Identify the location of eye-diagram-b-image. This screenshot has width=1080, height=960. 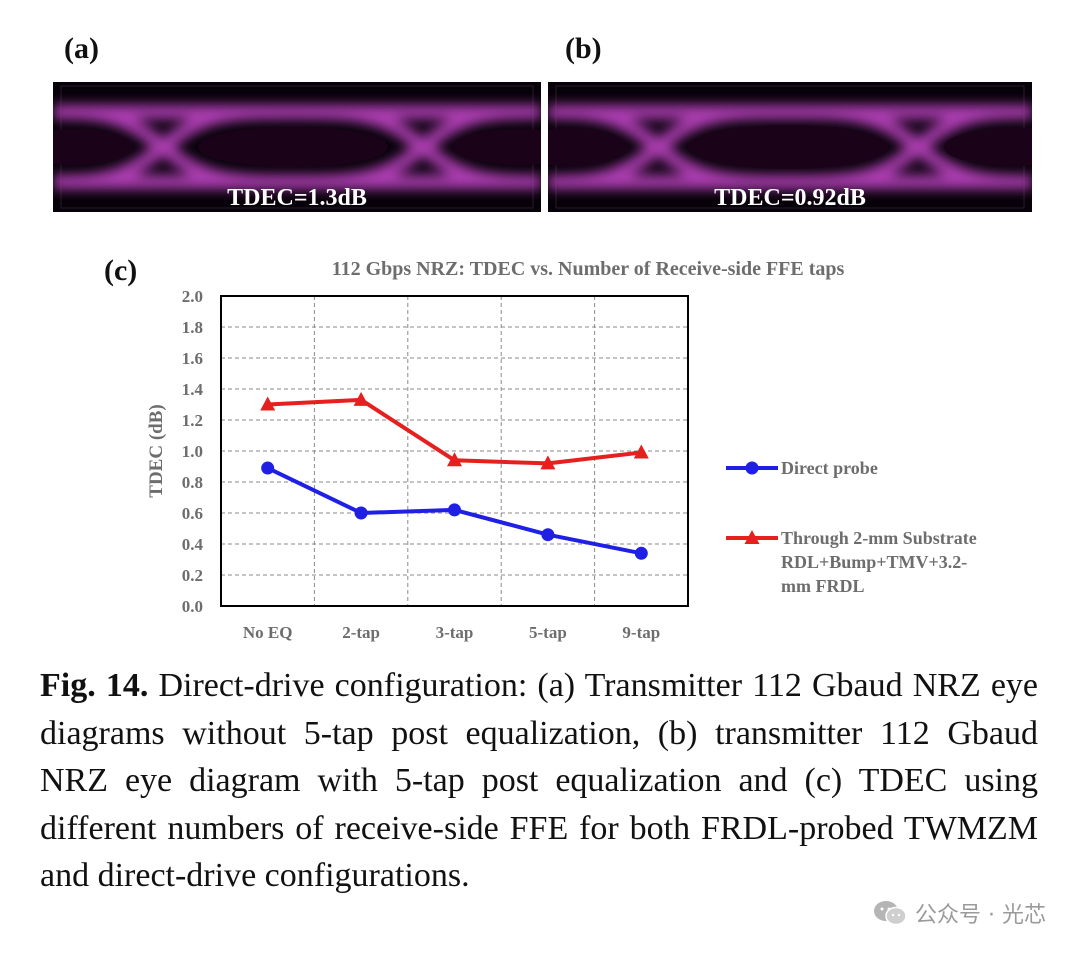
(790, 147).